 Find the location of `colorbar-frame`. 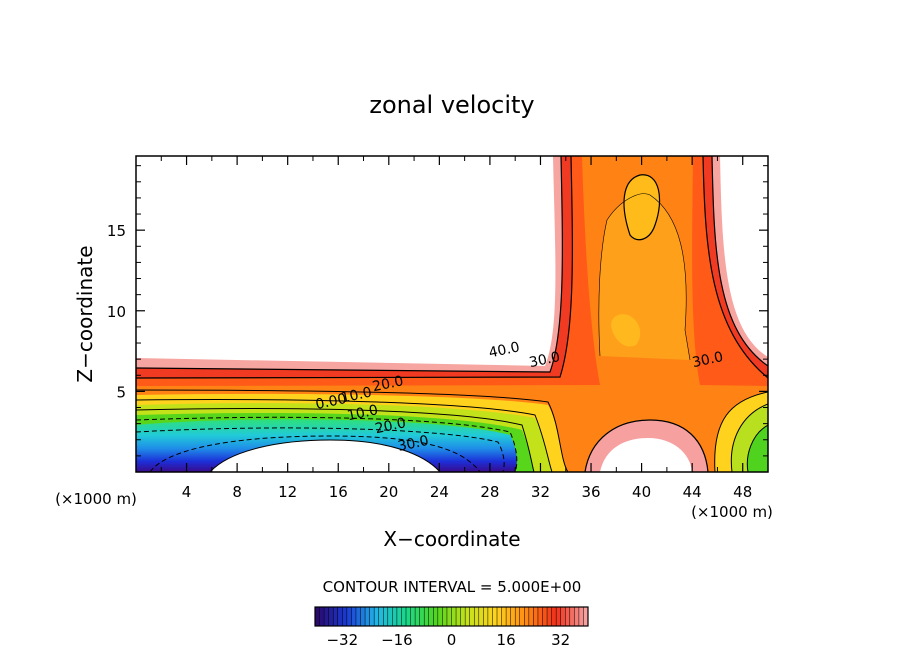

colorbar-frame is located at coordinates (451, 616).